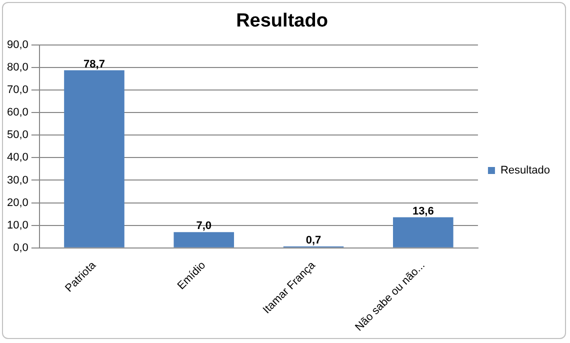 Image resolution: width=570 pixels, height=343 pixels. What do you see at coordinates (17, 44) in the screenshot?
I see `y-tick-label: 90,0` at bounding box center [17, 44].